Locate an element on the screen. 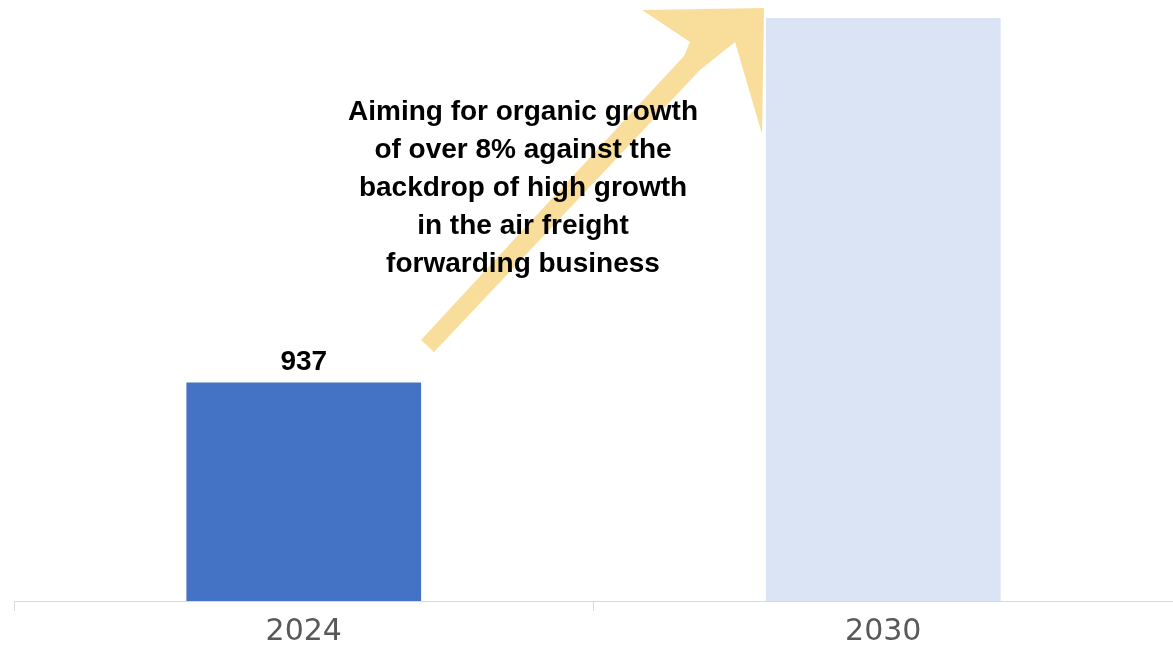  x-tick-label: 2030 is located at coordinates (883, 629).